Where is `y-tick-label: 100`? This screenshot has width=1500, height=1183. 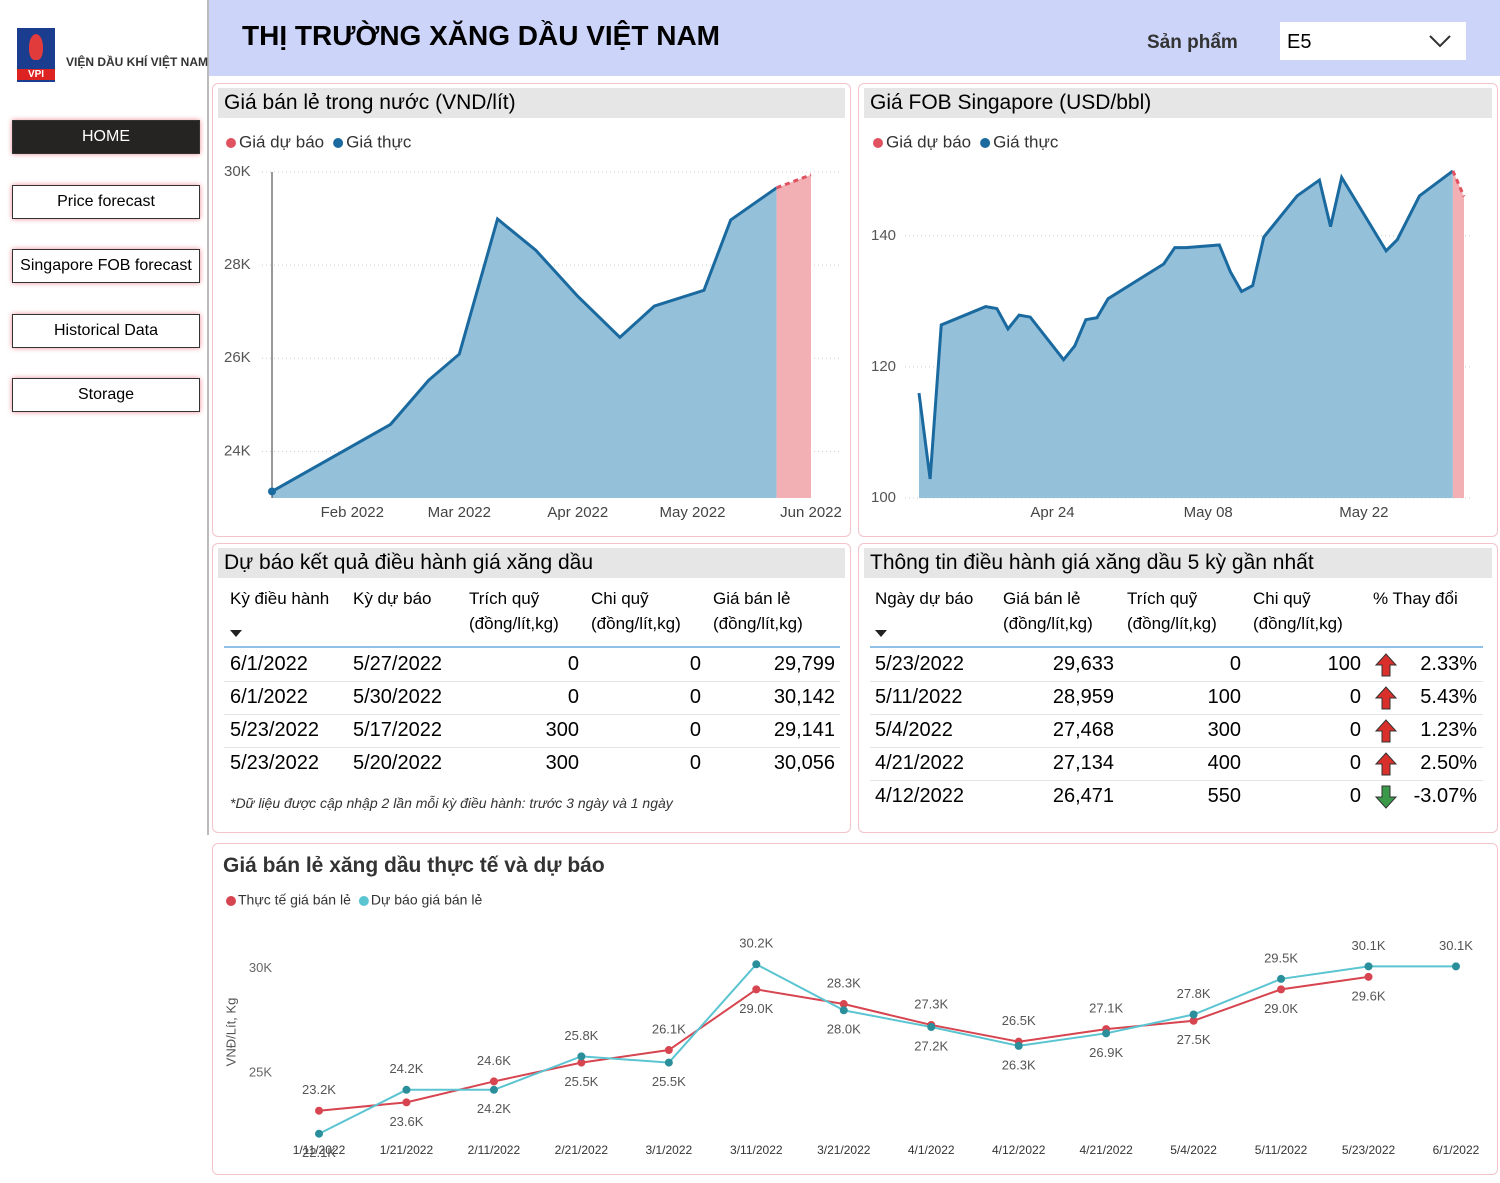 y-tick-label: 100 is located at coordinates (883, 497).